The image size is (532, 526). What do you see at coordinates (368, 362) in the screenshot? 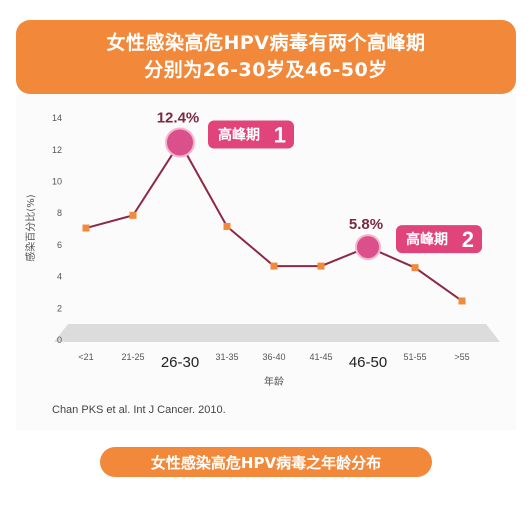
I see `x-tick-label-highlight: 46-50` at bounding box center [368, 362].